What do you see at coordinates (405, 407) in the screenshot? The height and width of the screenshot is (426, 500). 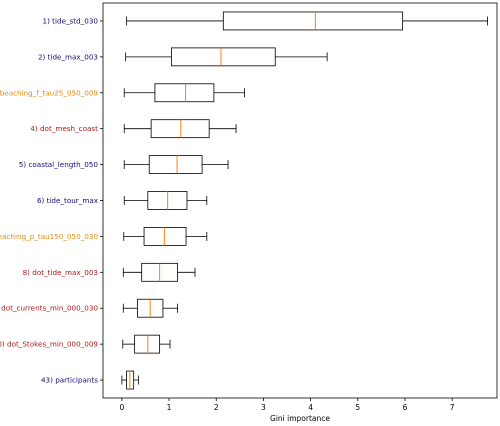 I see `x-tick-label: 6` at bounding box center [405, 407].